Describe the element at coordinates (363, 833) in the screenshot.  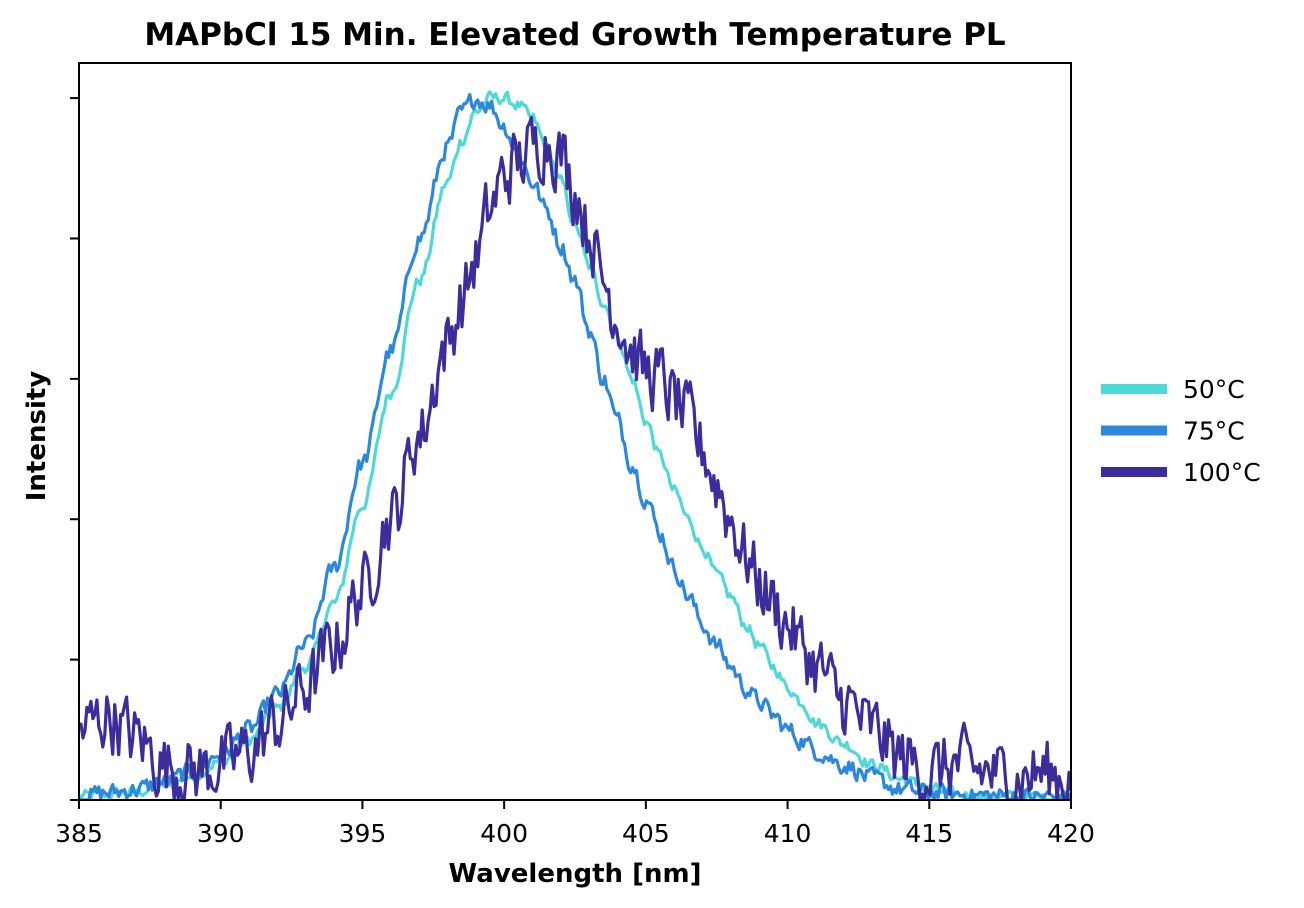
I see `x-tick-label: 395` at that location.